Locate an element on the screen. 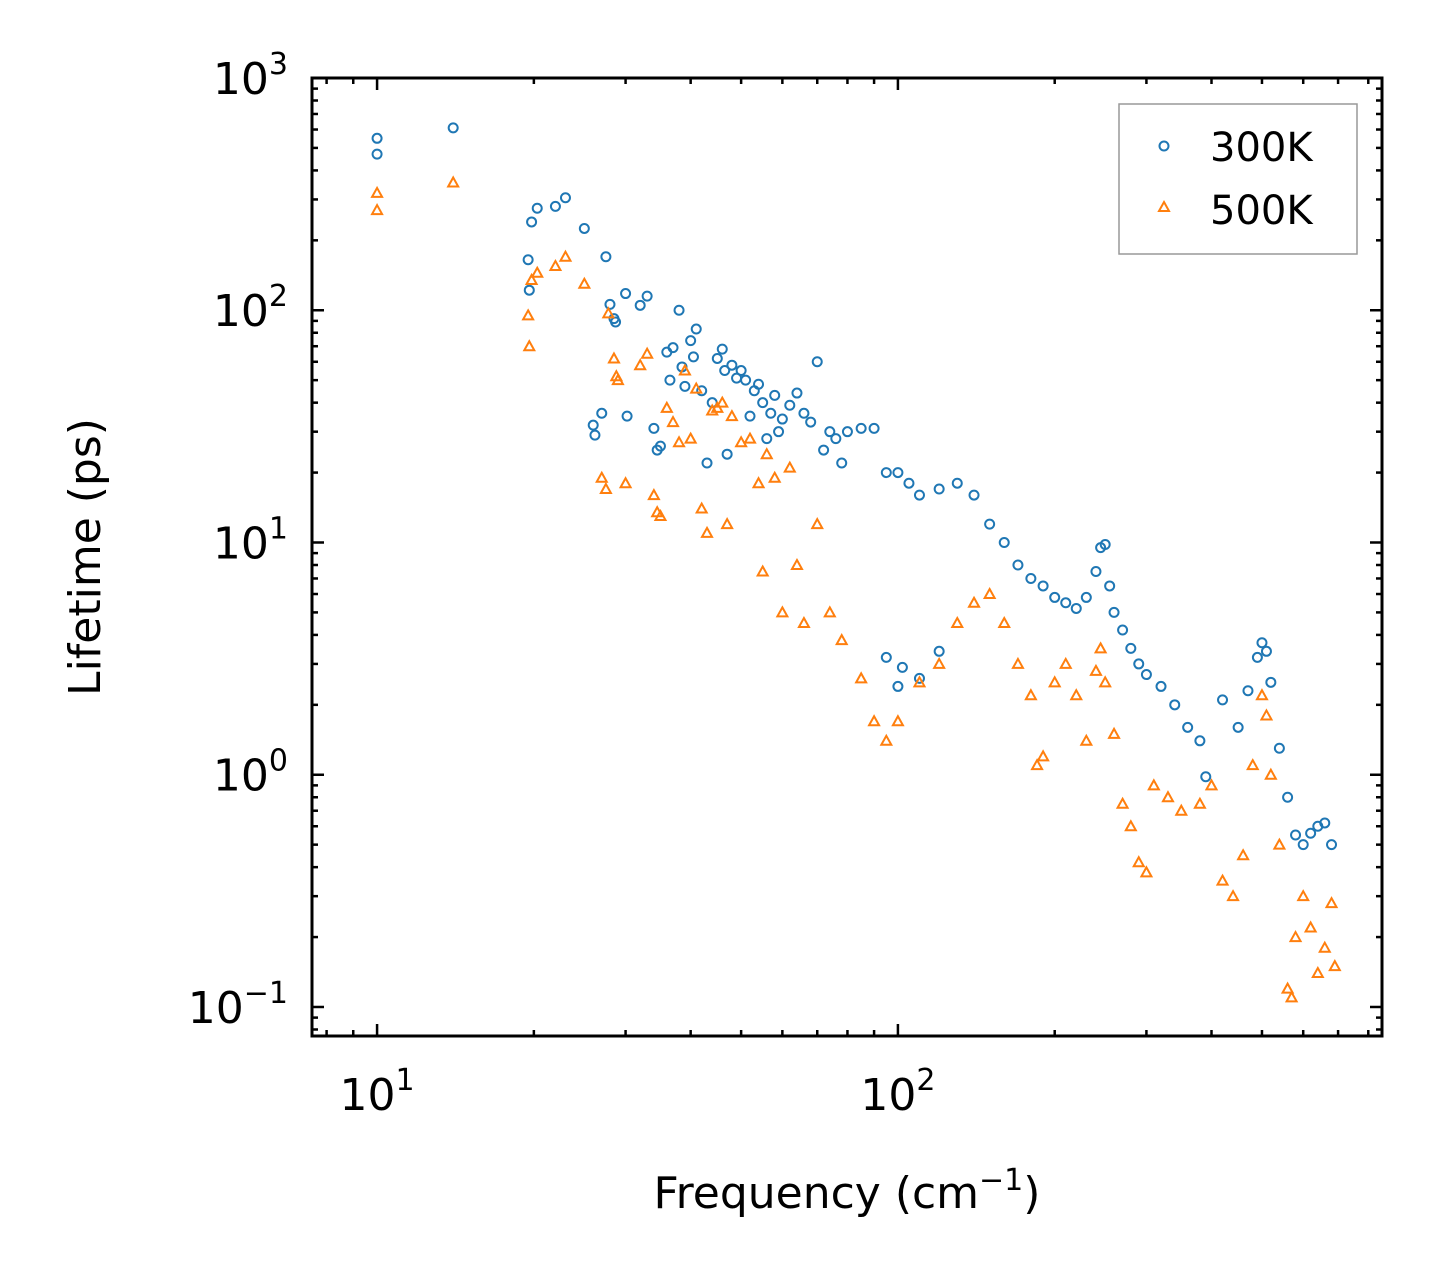 This screenshot has width=1442, height=1285. legend-500k-label: 500K is located at coordinates (1262, 211).